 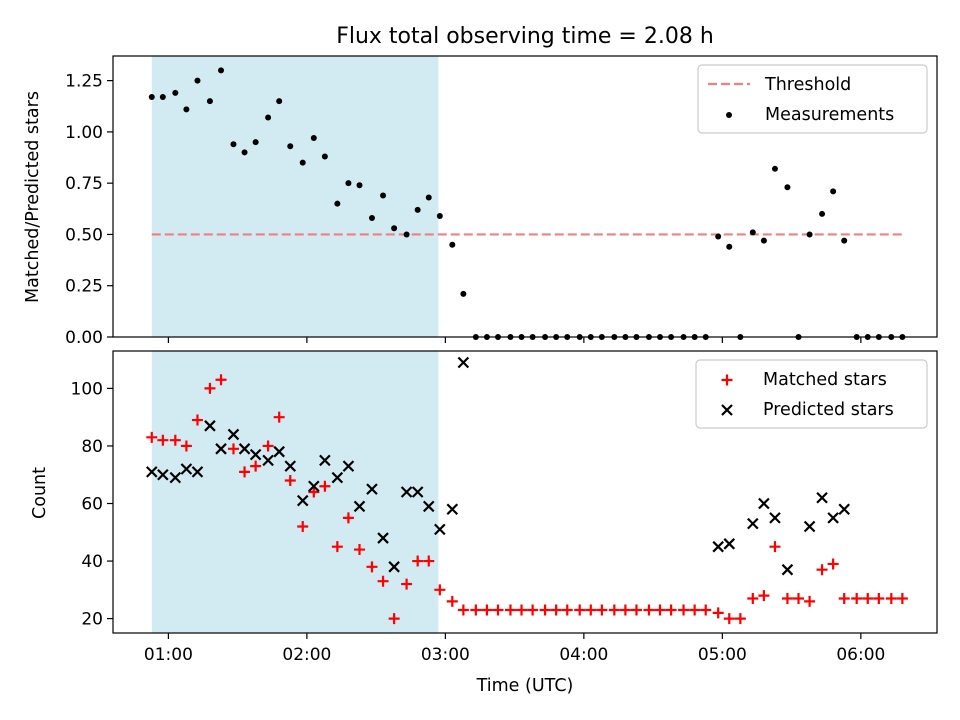 What do you see at coordinates (828, 410) in the screenshot?
I see `legend-predicted-label: Predicted stars` at bounding box center [828, 410].